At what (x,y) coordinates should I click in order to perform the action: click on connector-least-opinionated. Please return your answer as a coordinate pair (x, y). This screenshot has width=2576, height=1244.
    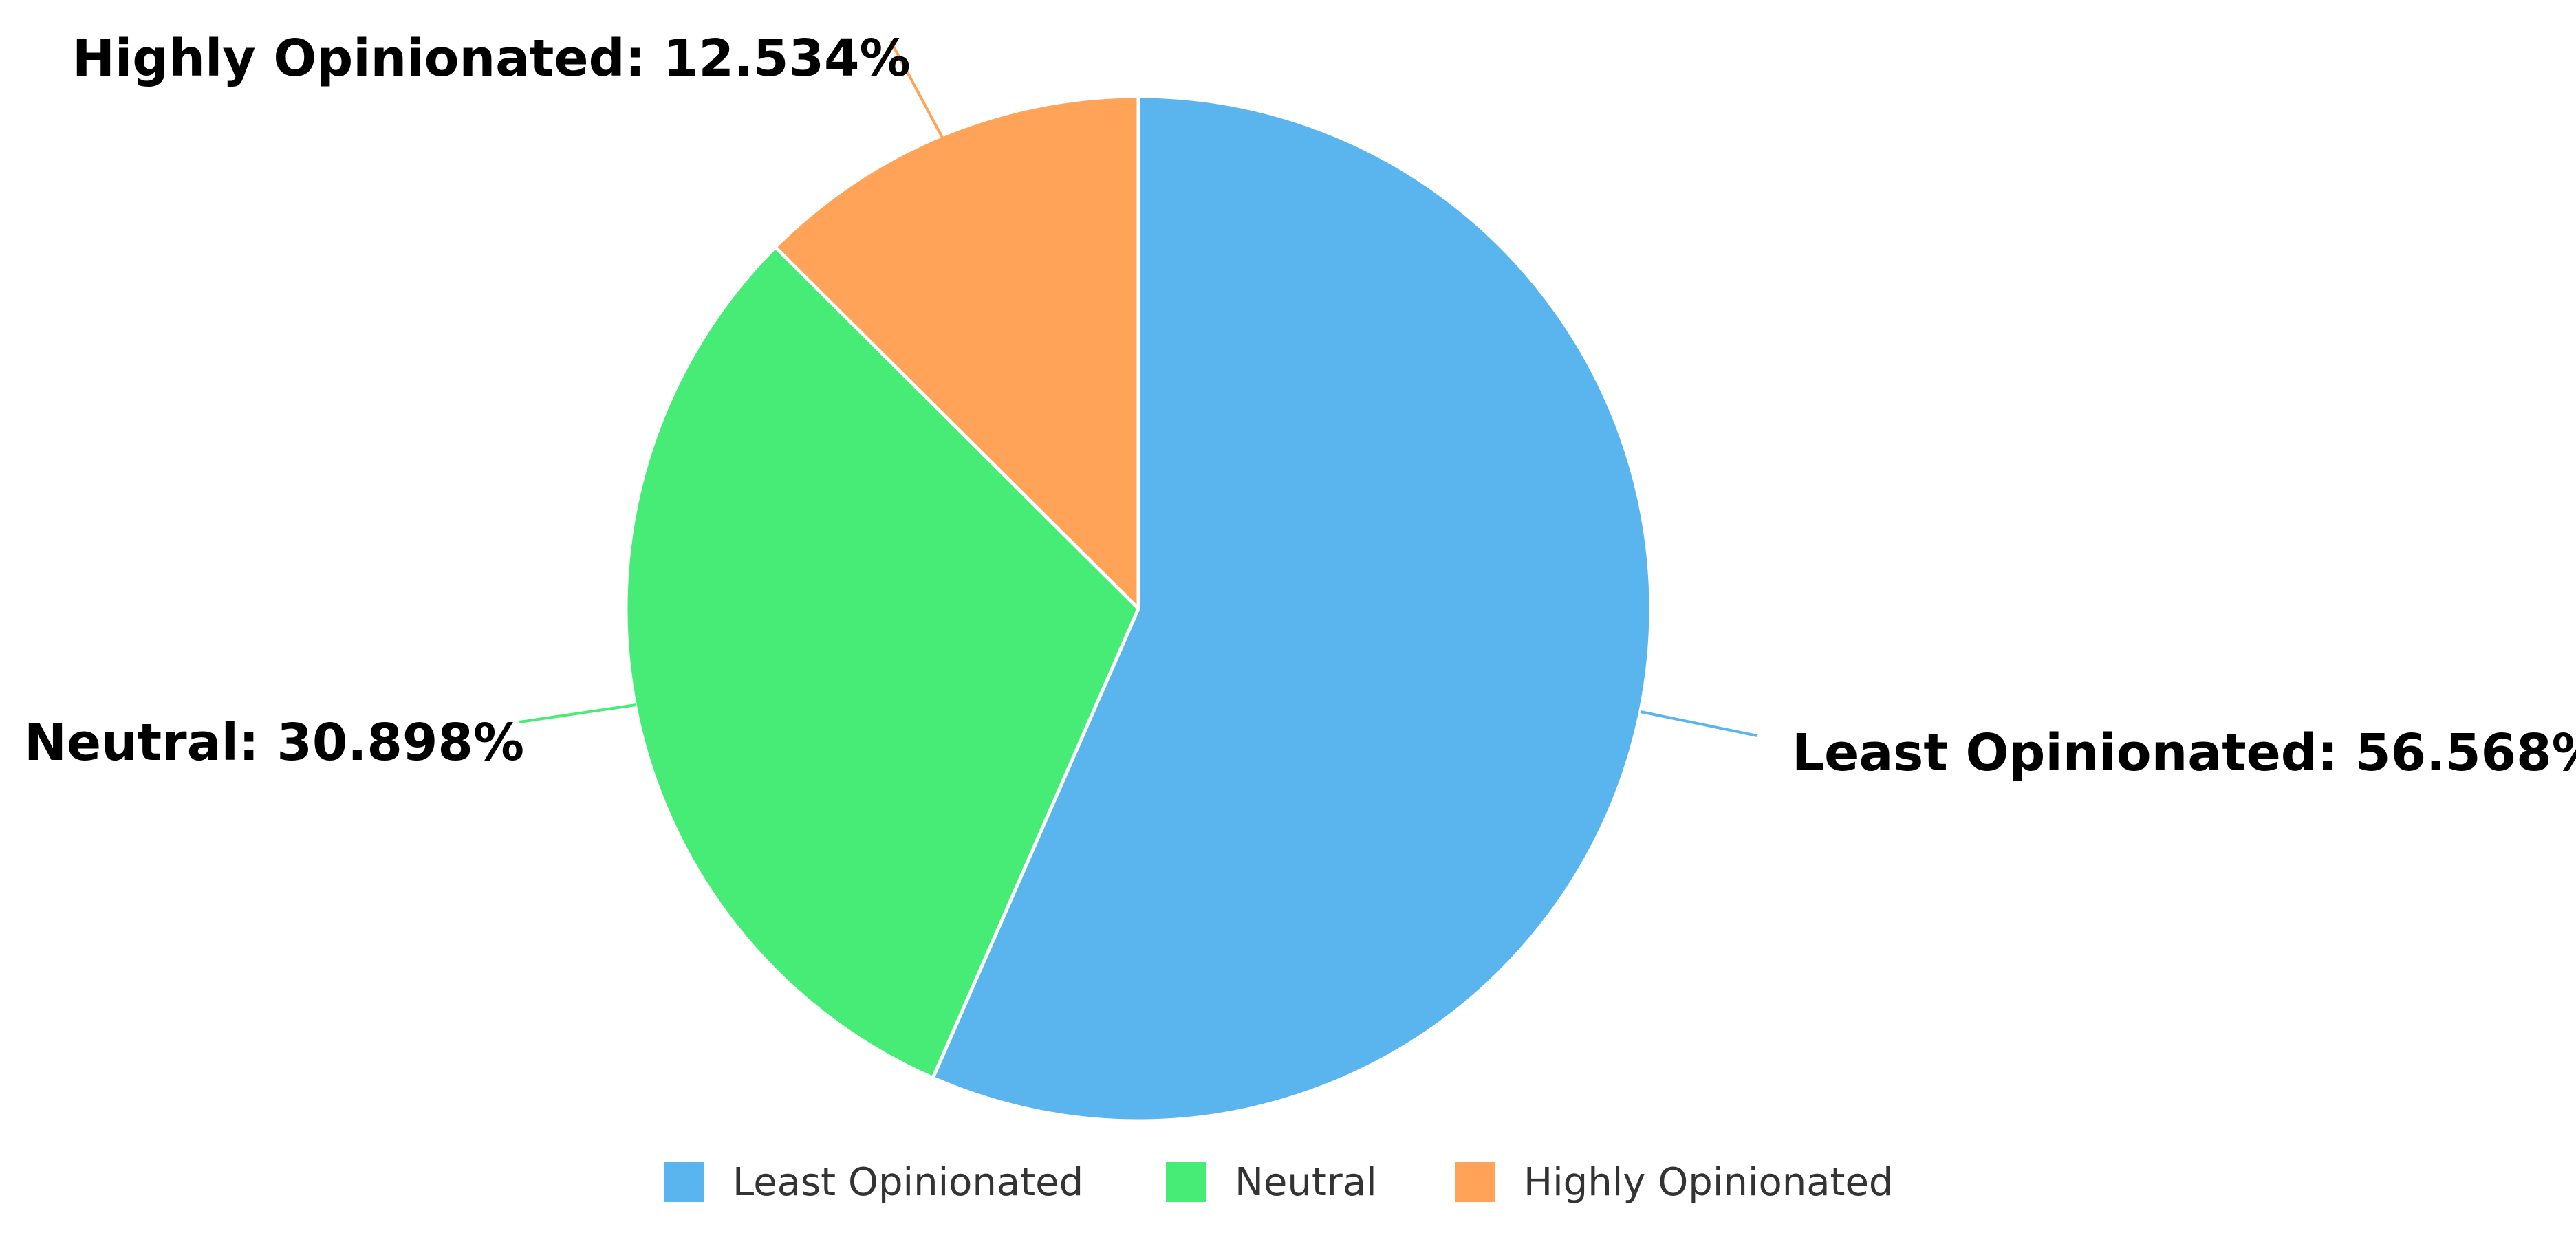
    Looking at the image, I should click on (1699, 724).